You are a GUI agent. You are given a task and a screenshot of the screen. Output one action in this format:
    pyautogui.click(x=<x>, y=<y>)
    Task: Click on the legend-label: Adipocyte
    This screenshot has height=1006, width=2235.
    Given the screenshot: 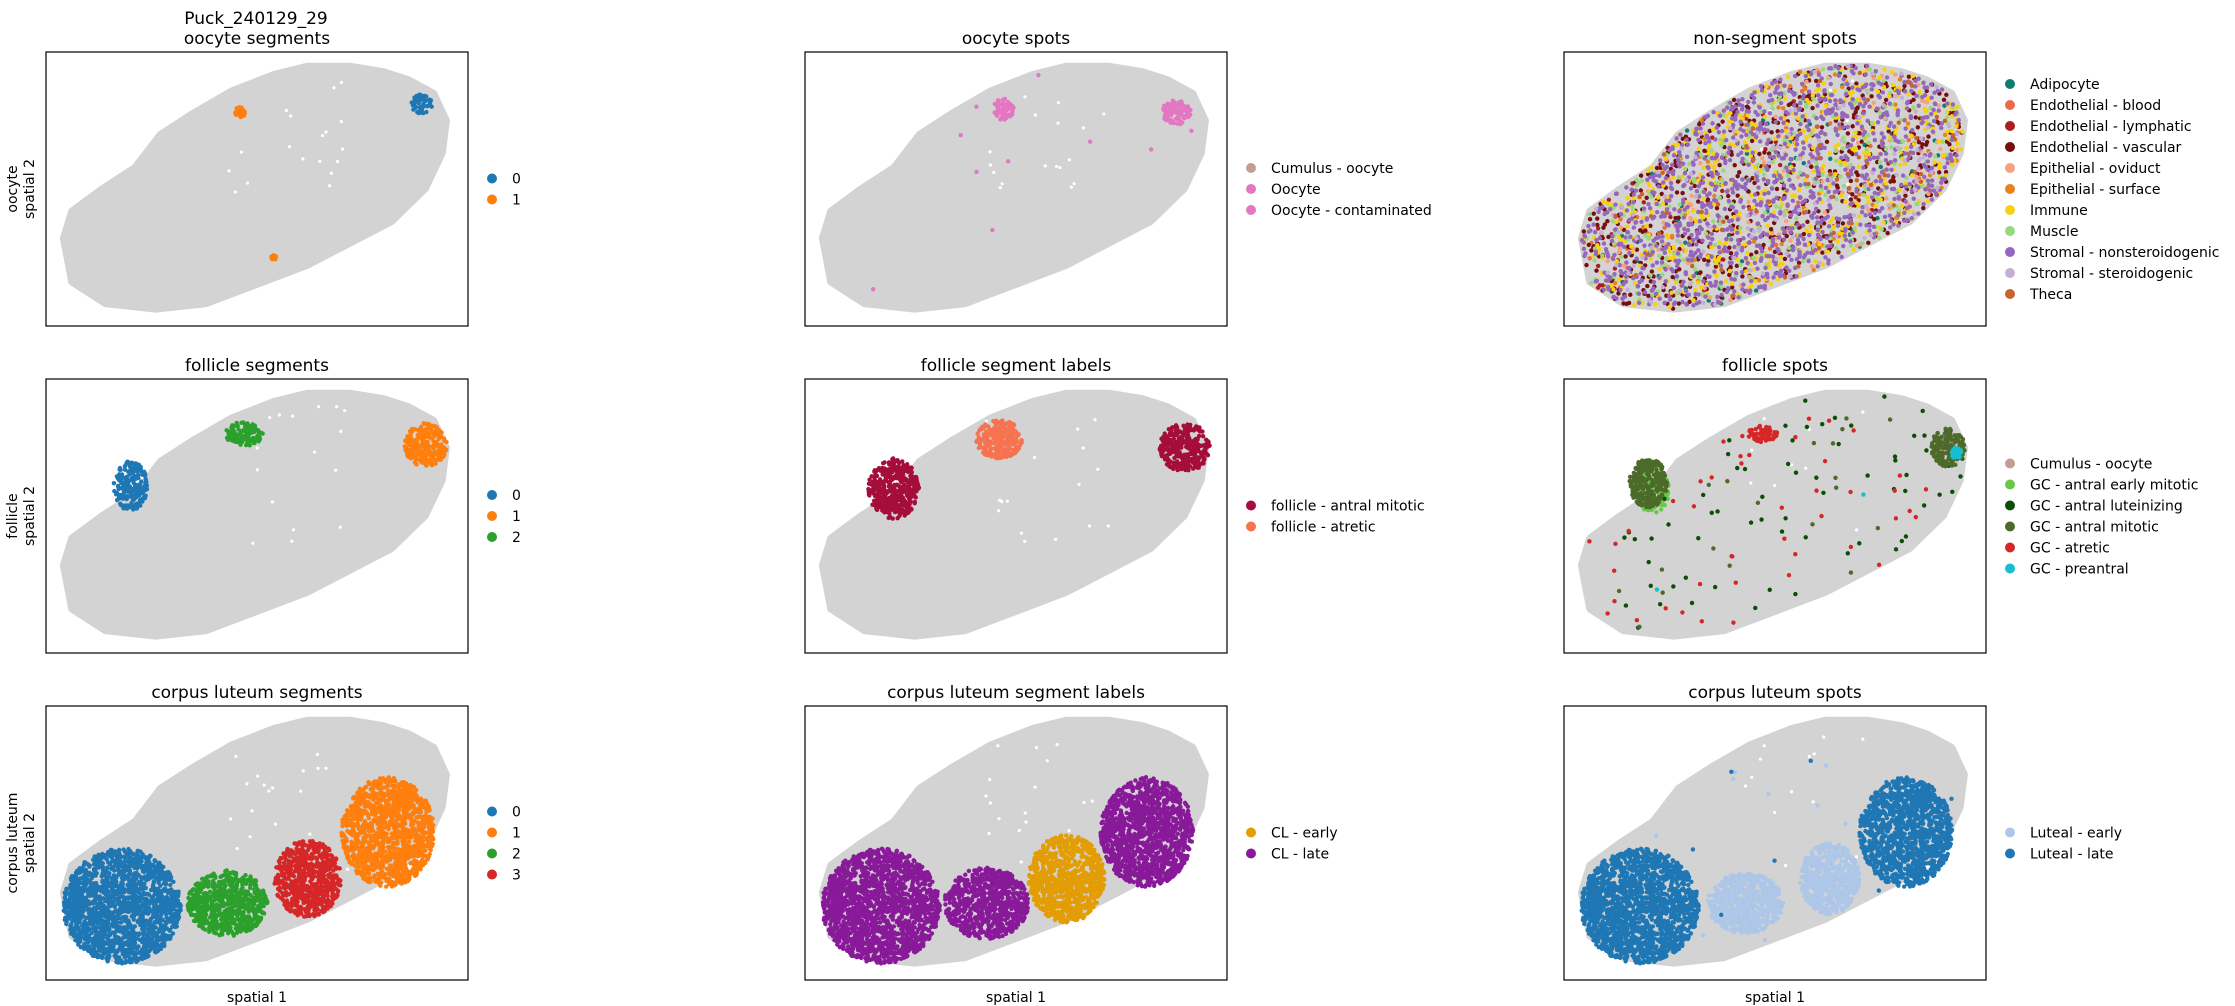 What is the action you would take?
    pyautogui.click(x=2065, y=85)
    